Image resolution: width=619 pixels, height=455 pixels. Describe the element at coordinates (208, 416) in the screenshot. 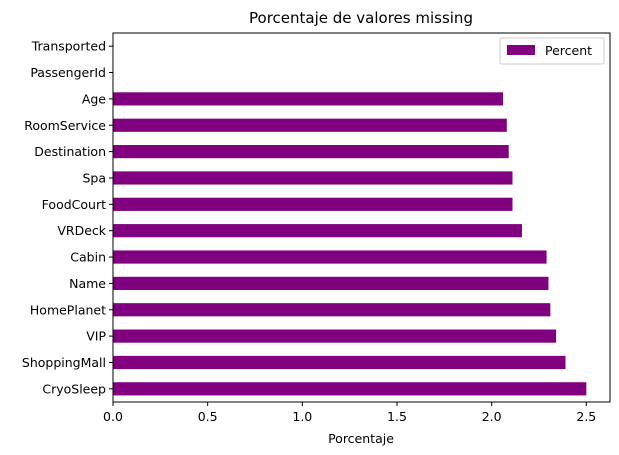

I see `x-tick-label: 0.5` at that location.